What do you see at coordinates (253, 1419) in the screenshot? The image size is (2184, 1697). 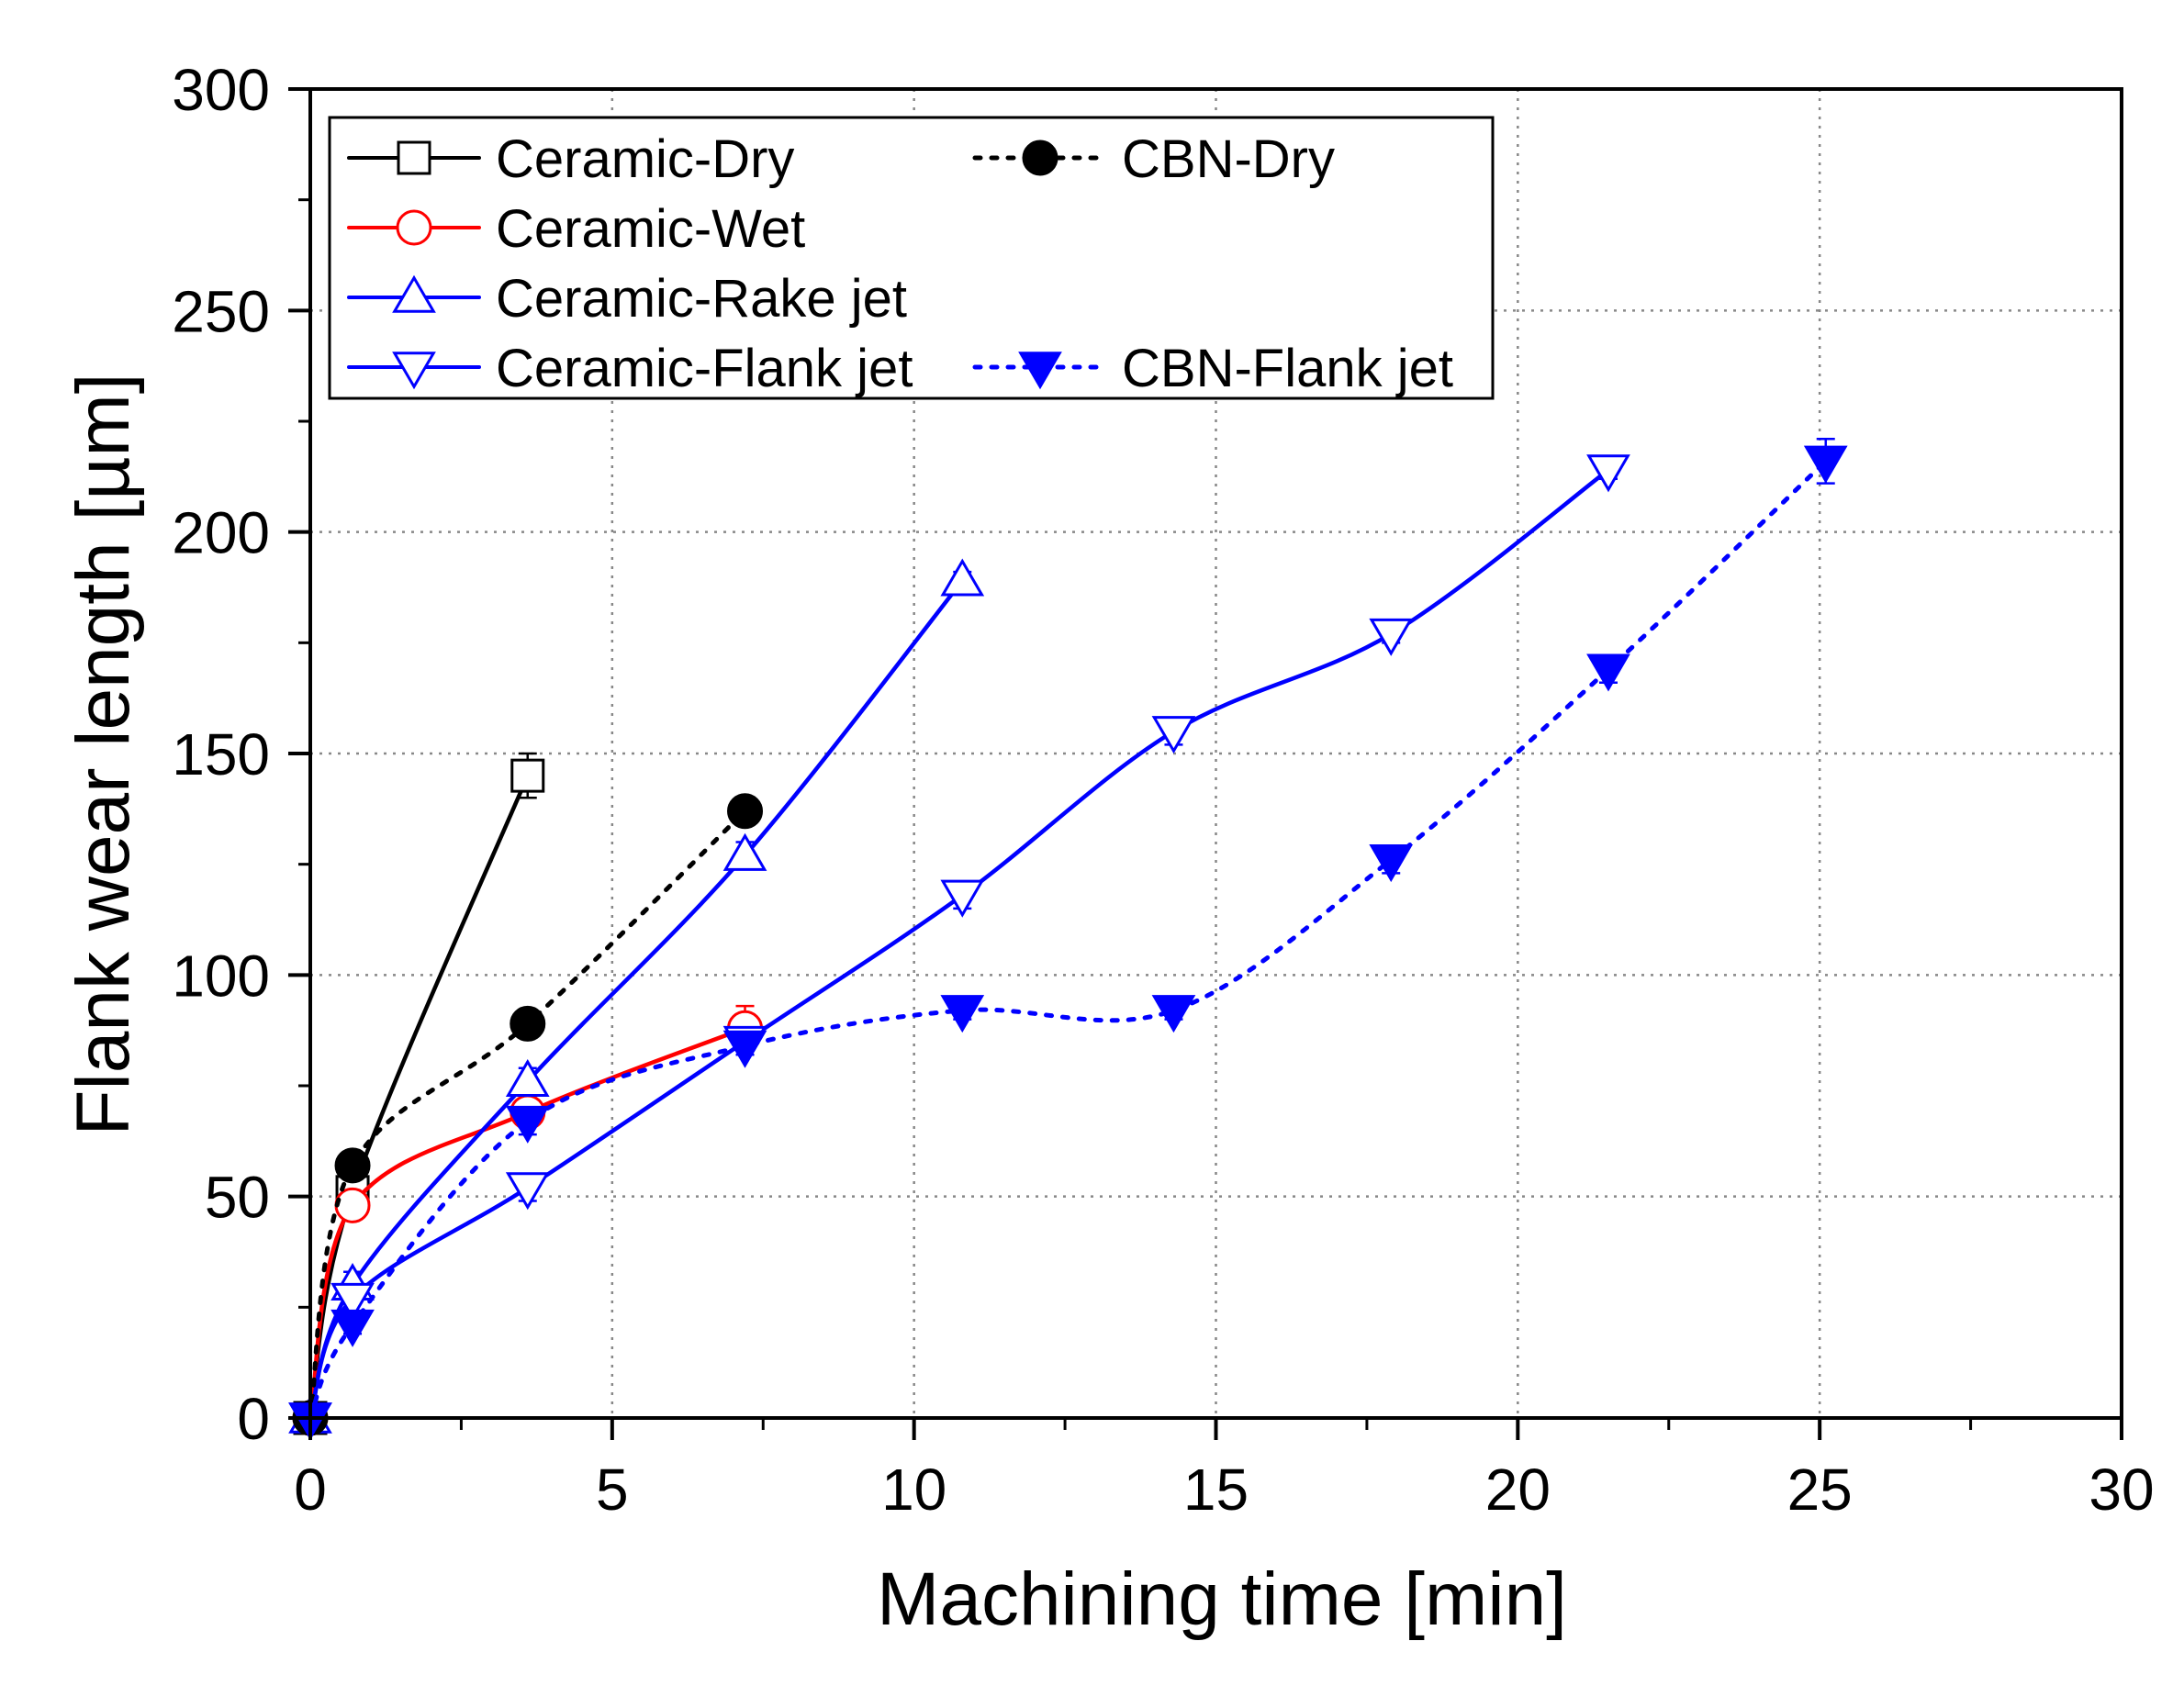 I see `y-tick-label: 0` at bounding box center [253, 1419].